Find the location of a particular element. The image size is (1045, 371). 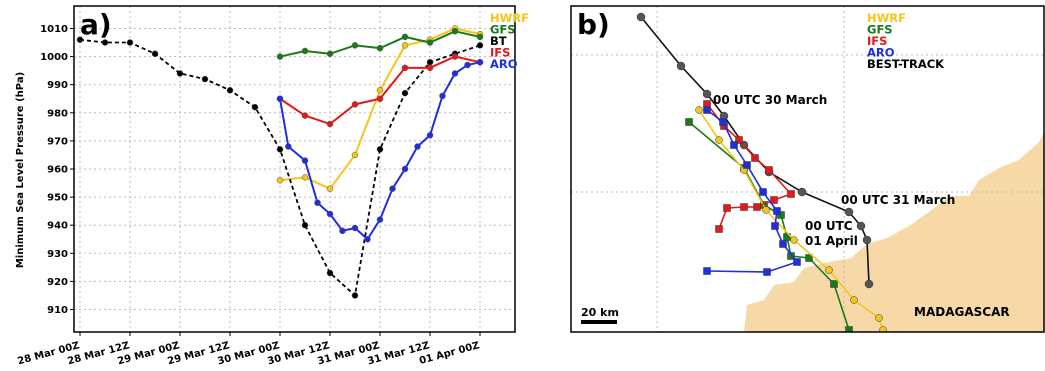

y-tick-label: 1000 is located at coordinates (54, 57).